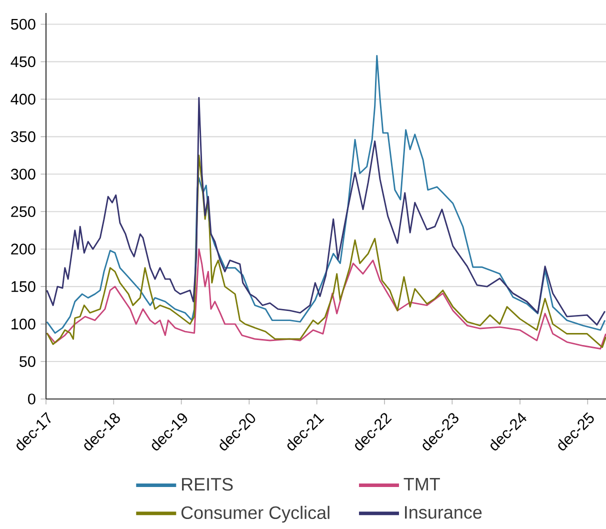 The height and width of the screenshot is (529, 606). Describe the element at coordinates (28, 361) in the screenshot. I see `y-tick-label: 50` at that location.